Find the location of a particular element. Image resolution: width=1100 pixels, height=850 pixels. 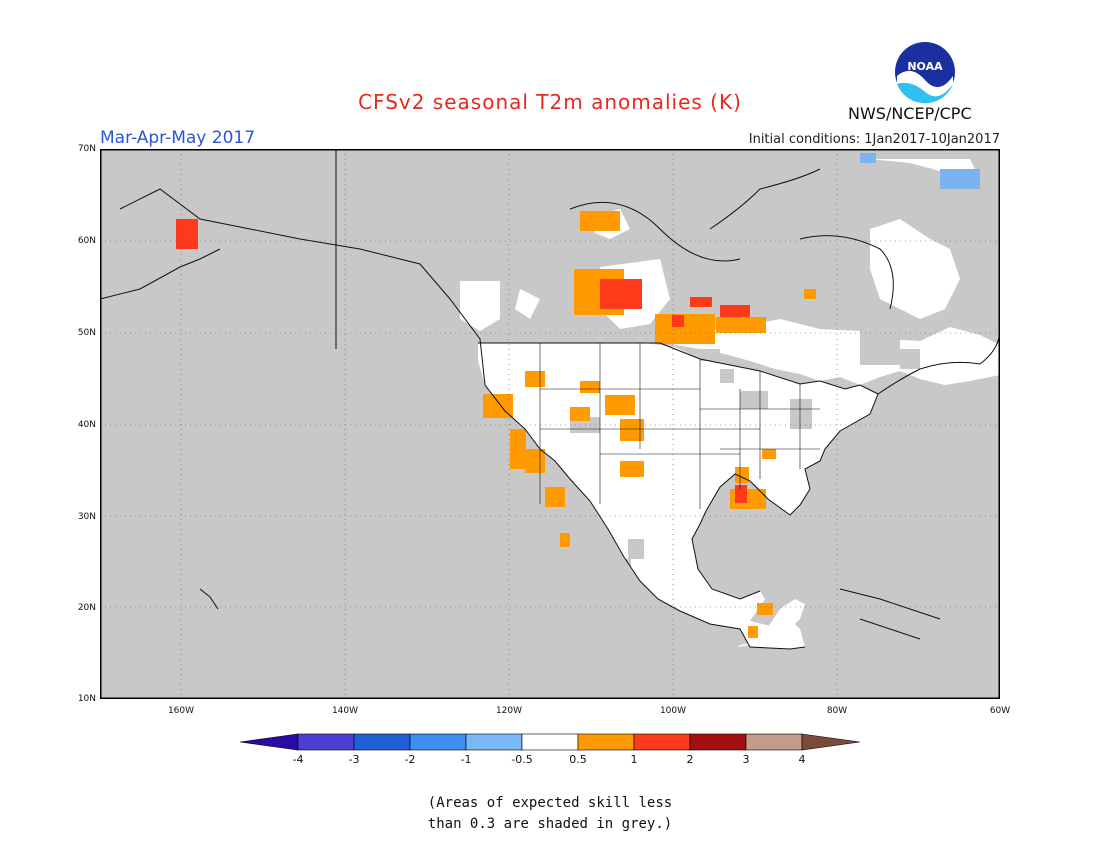

cb-tick: 1 is located at coordinates (634, 759).